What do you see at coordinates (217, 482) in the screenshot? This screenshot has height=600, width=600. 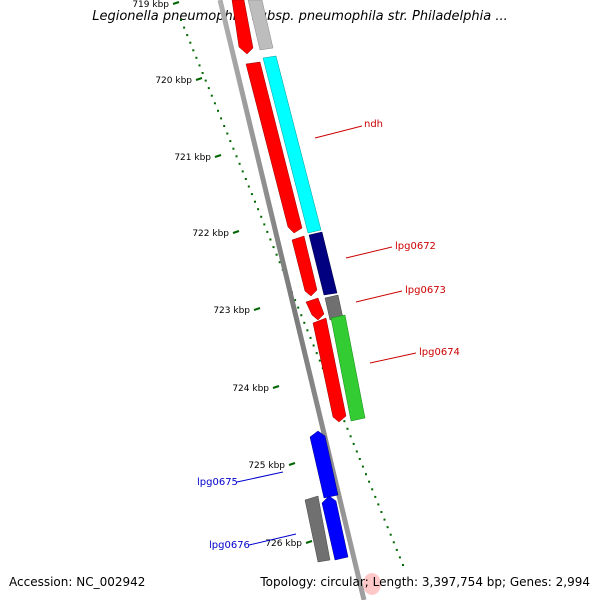 I see `gene-label-lpg0675: lpg0675` at bounding box center [217, 482].